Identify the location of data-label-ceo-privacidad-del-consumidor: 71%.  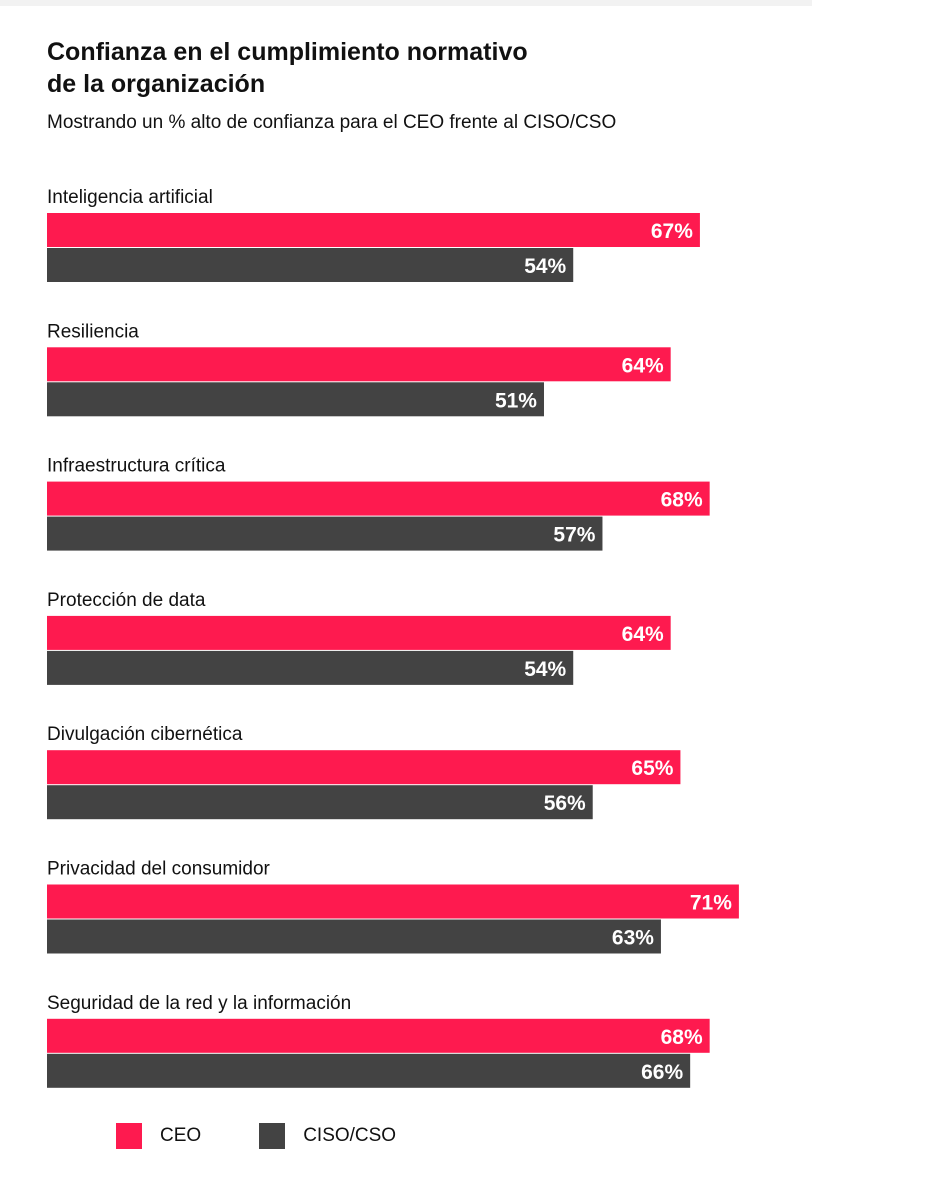
(711, 903).